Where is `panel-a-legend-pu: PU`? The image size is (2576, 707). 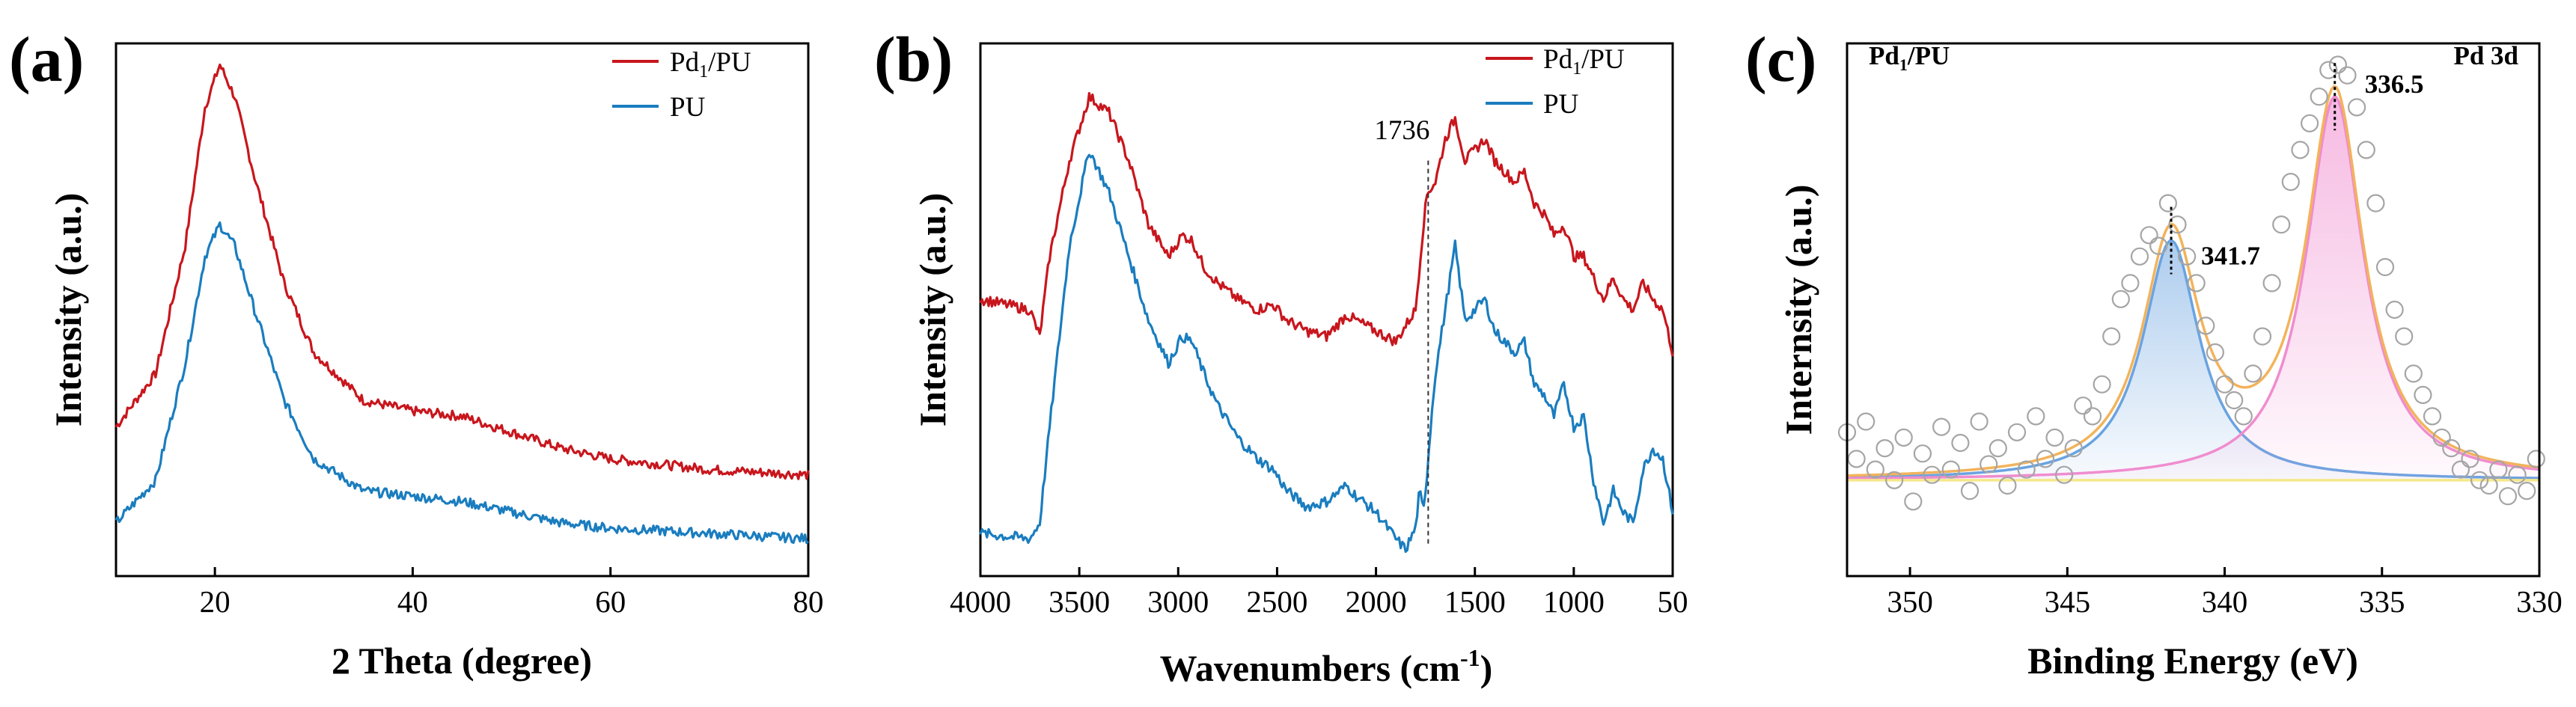 panel-a-legend-pu: PU is located at coordinates (687, 107).